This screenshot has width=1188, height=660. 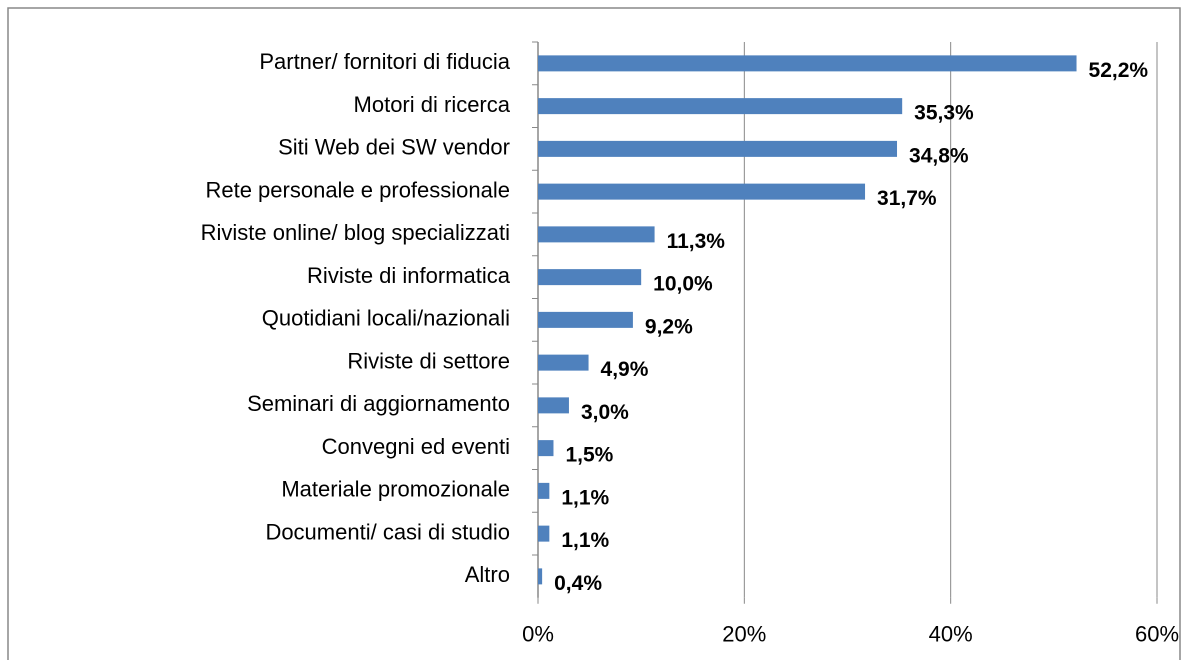 What do you see at coordinates (357, 189) in the screenshot?
I see `y-tick-label: Rete personale e professionale` at bounding box center [357, 189].